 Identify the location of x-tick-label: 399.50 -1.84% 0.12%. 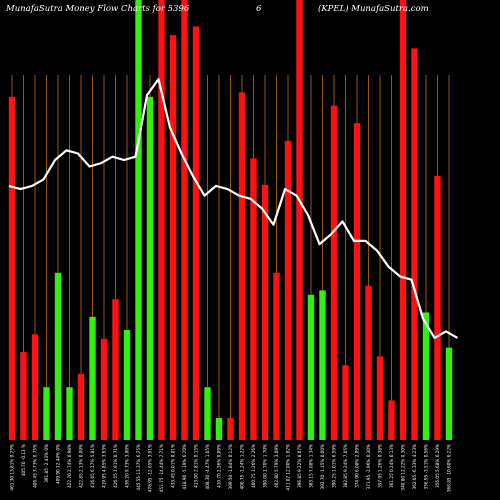
(230, 466).